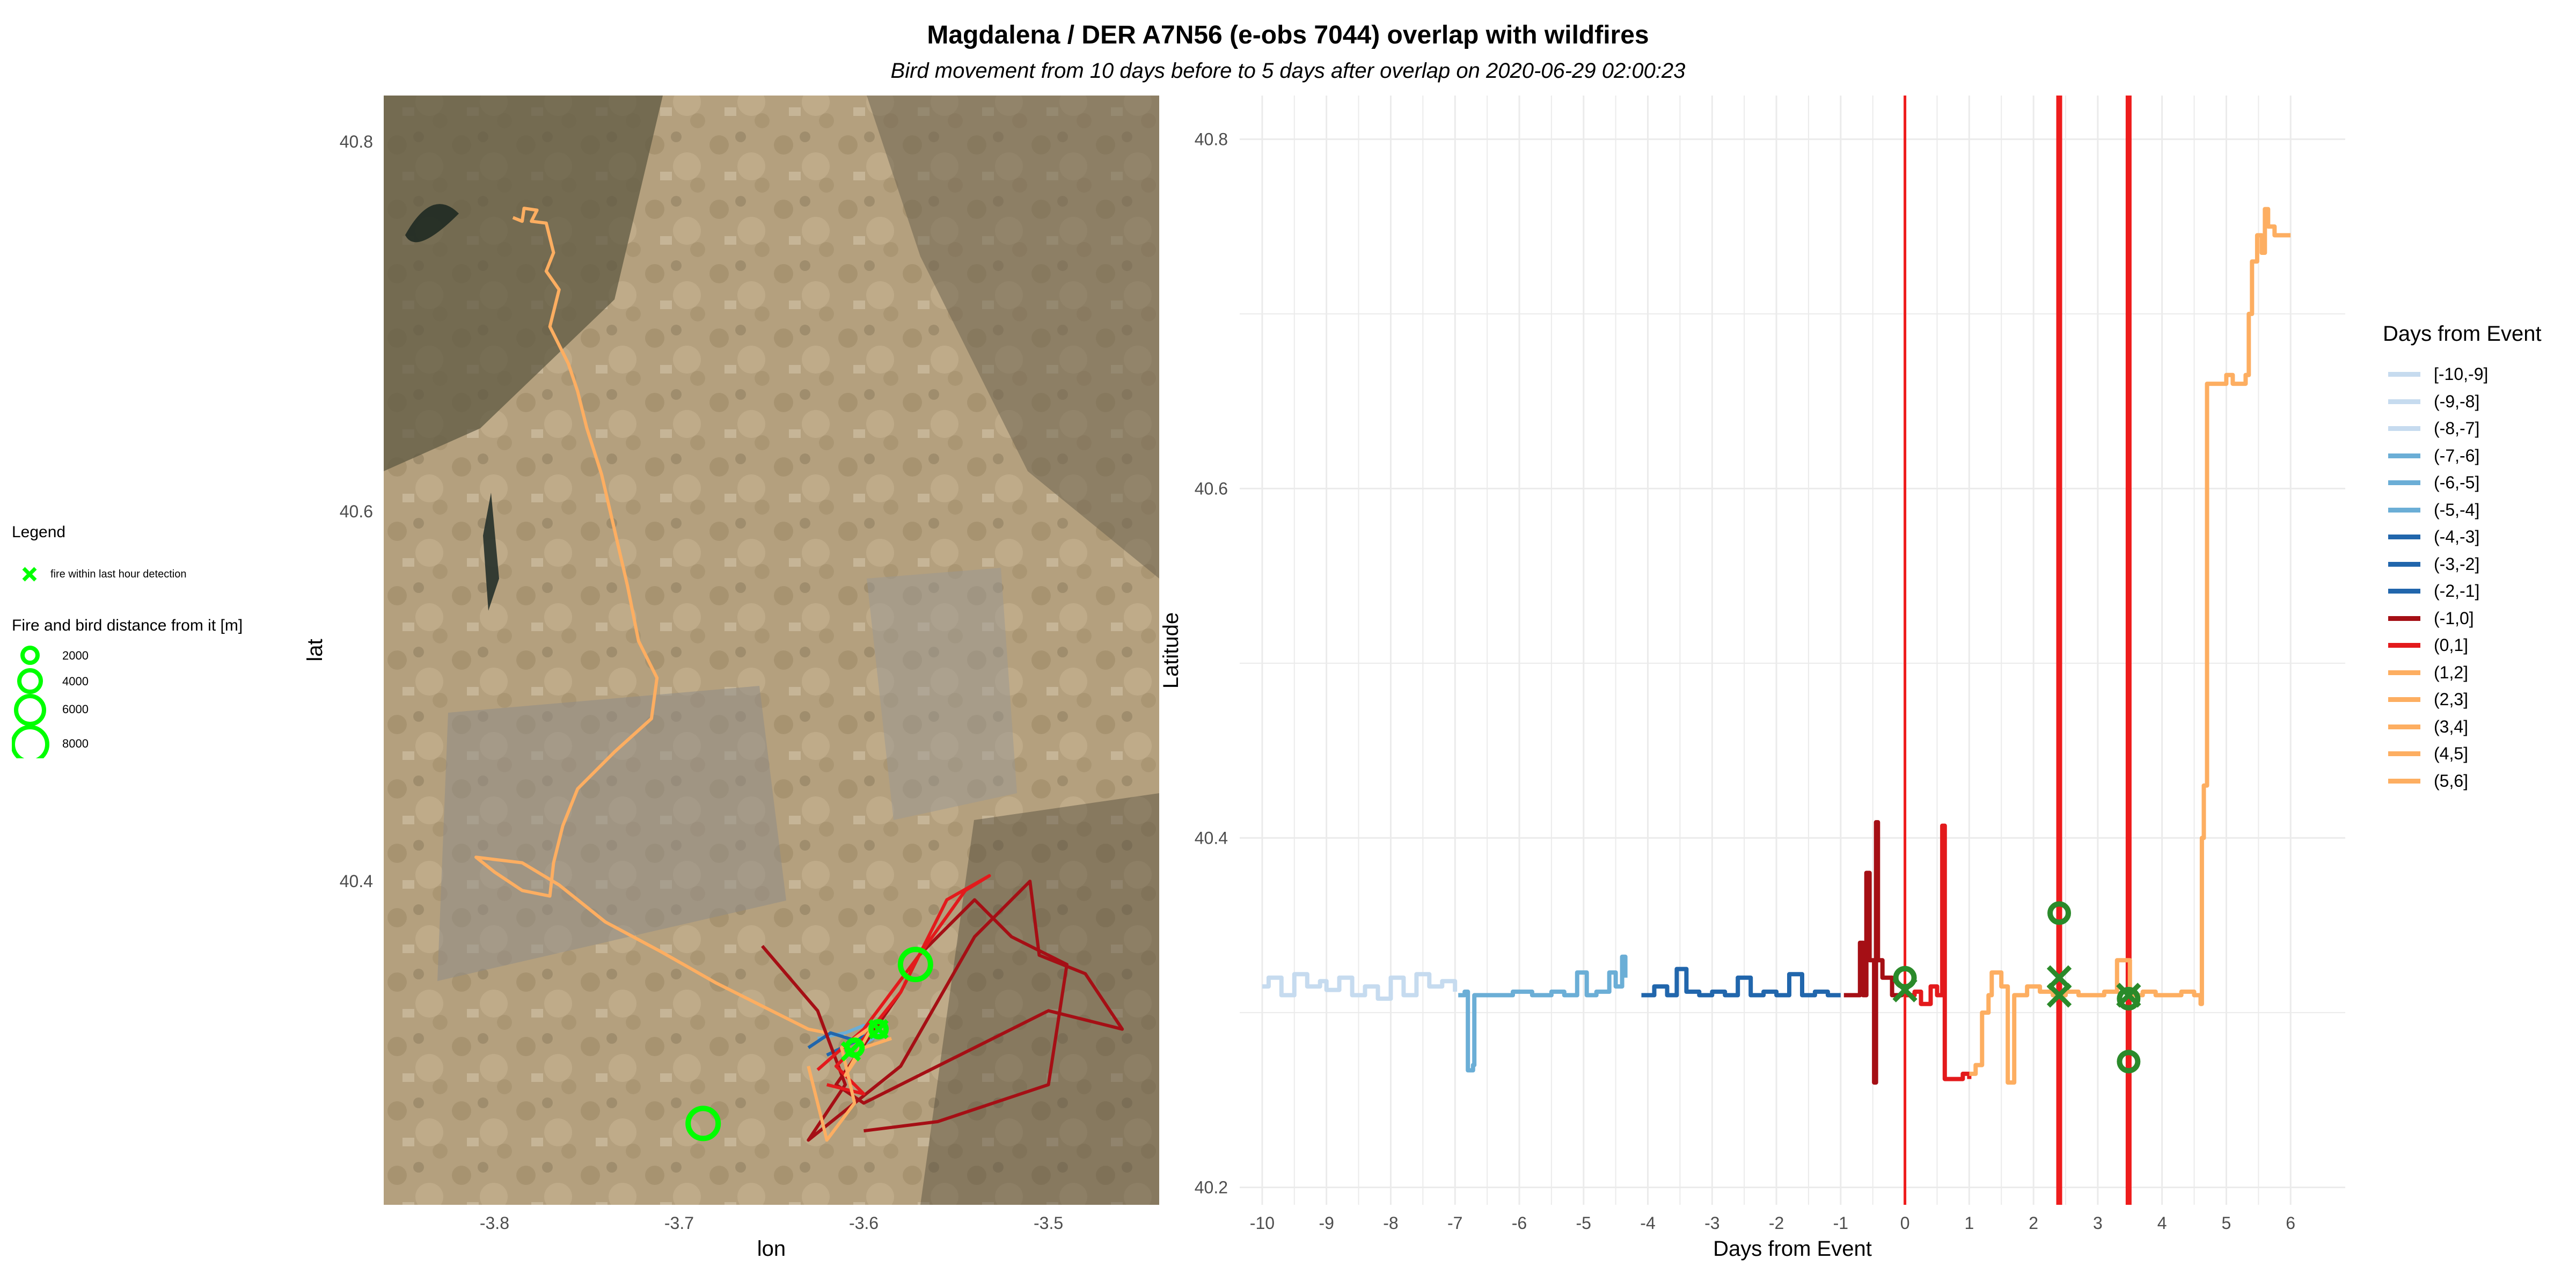 The height and width of the screenshot is (1288, 2576). What do you see at coordinates (1211, 139) in the screenshot?
I see `line-y-tick-label: 40.8` at bounding box center [1211, 139].